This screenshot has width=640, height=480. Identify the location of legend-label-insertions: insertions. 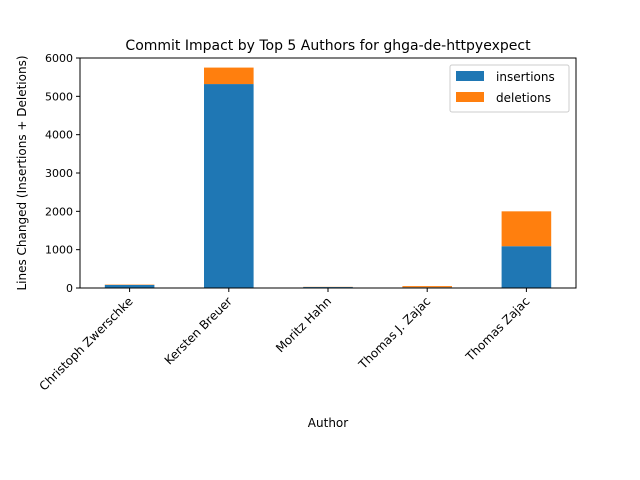
(525, 77).